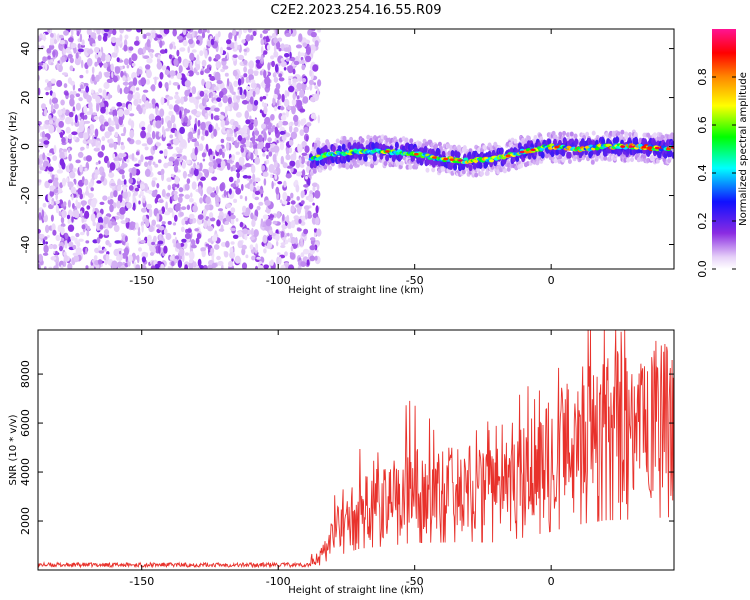 The image size is (750, 600). Describe the element at coordinates (25, 98) in the screenshot. I see `spectrogram-y-tick-label: 20` at that location.